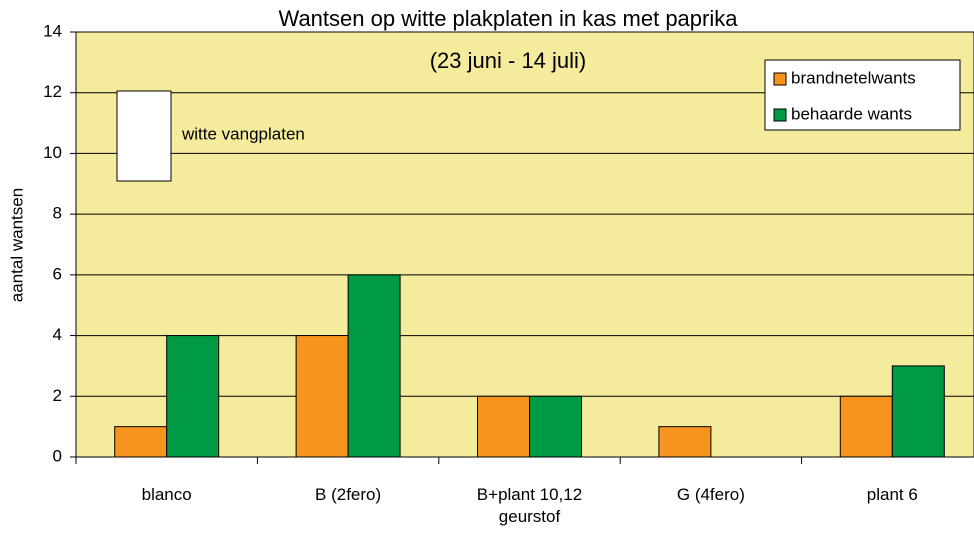  I want to click on y-tick-label: 14, so click(52, 30).